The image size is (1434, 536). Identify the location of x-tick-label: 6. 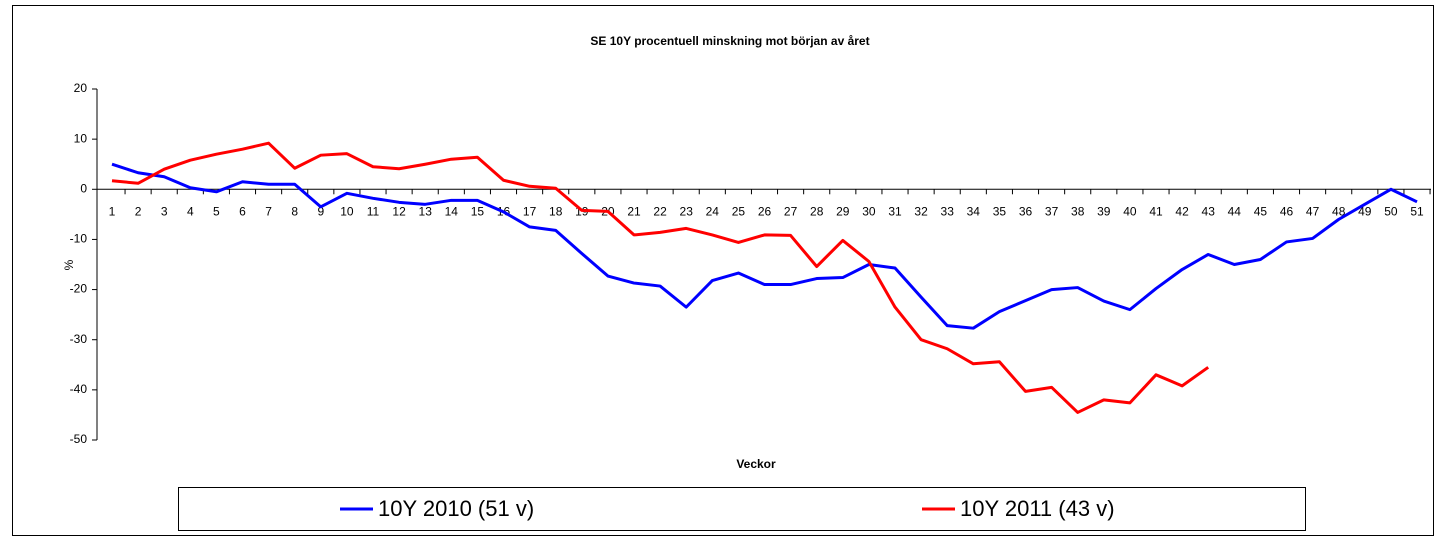
(242, 211).